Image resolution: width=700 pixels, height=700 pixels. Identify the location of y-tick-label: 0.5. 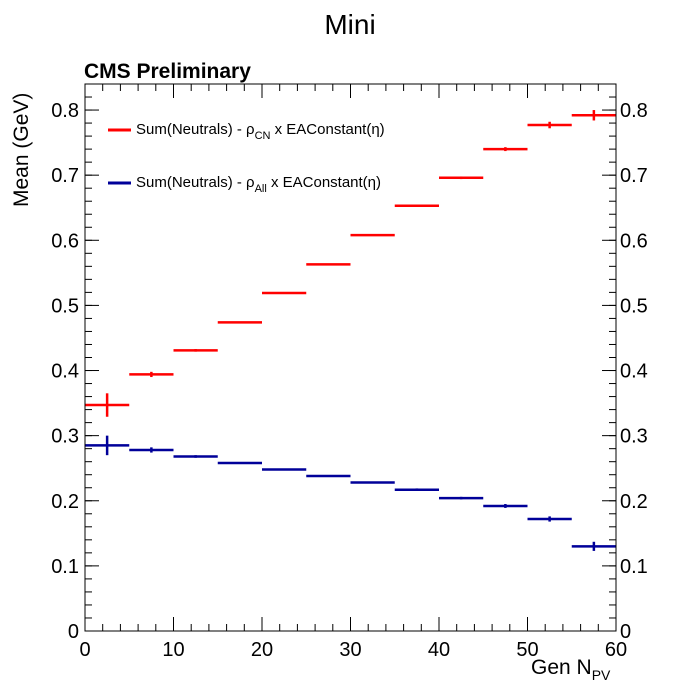
(65, 306).